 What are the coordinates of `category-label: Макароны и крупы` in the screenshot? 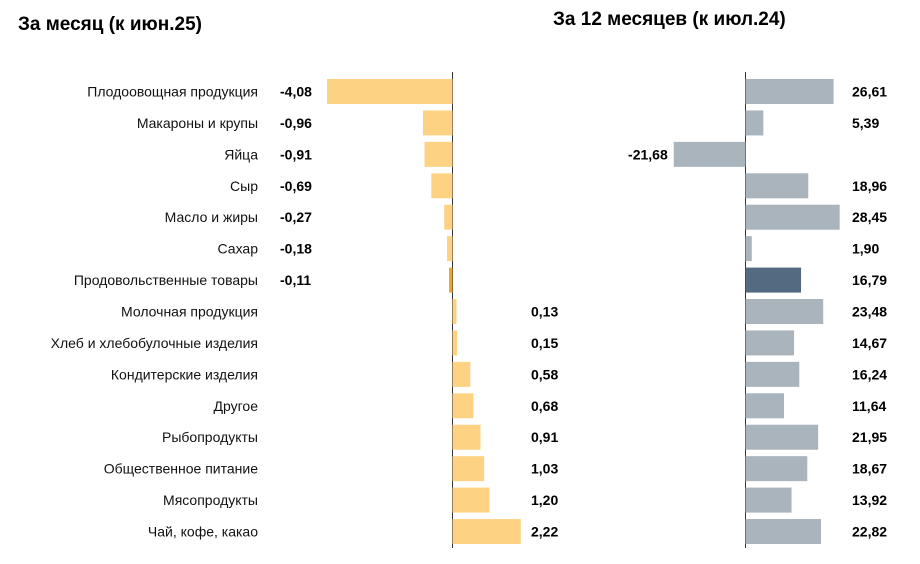 It's located at (197, 123).